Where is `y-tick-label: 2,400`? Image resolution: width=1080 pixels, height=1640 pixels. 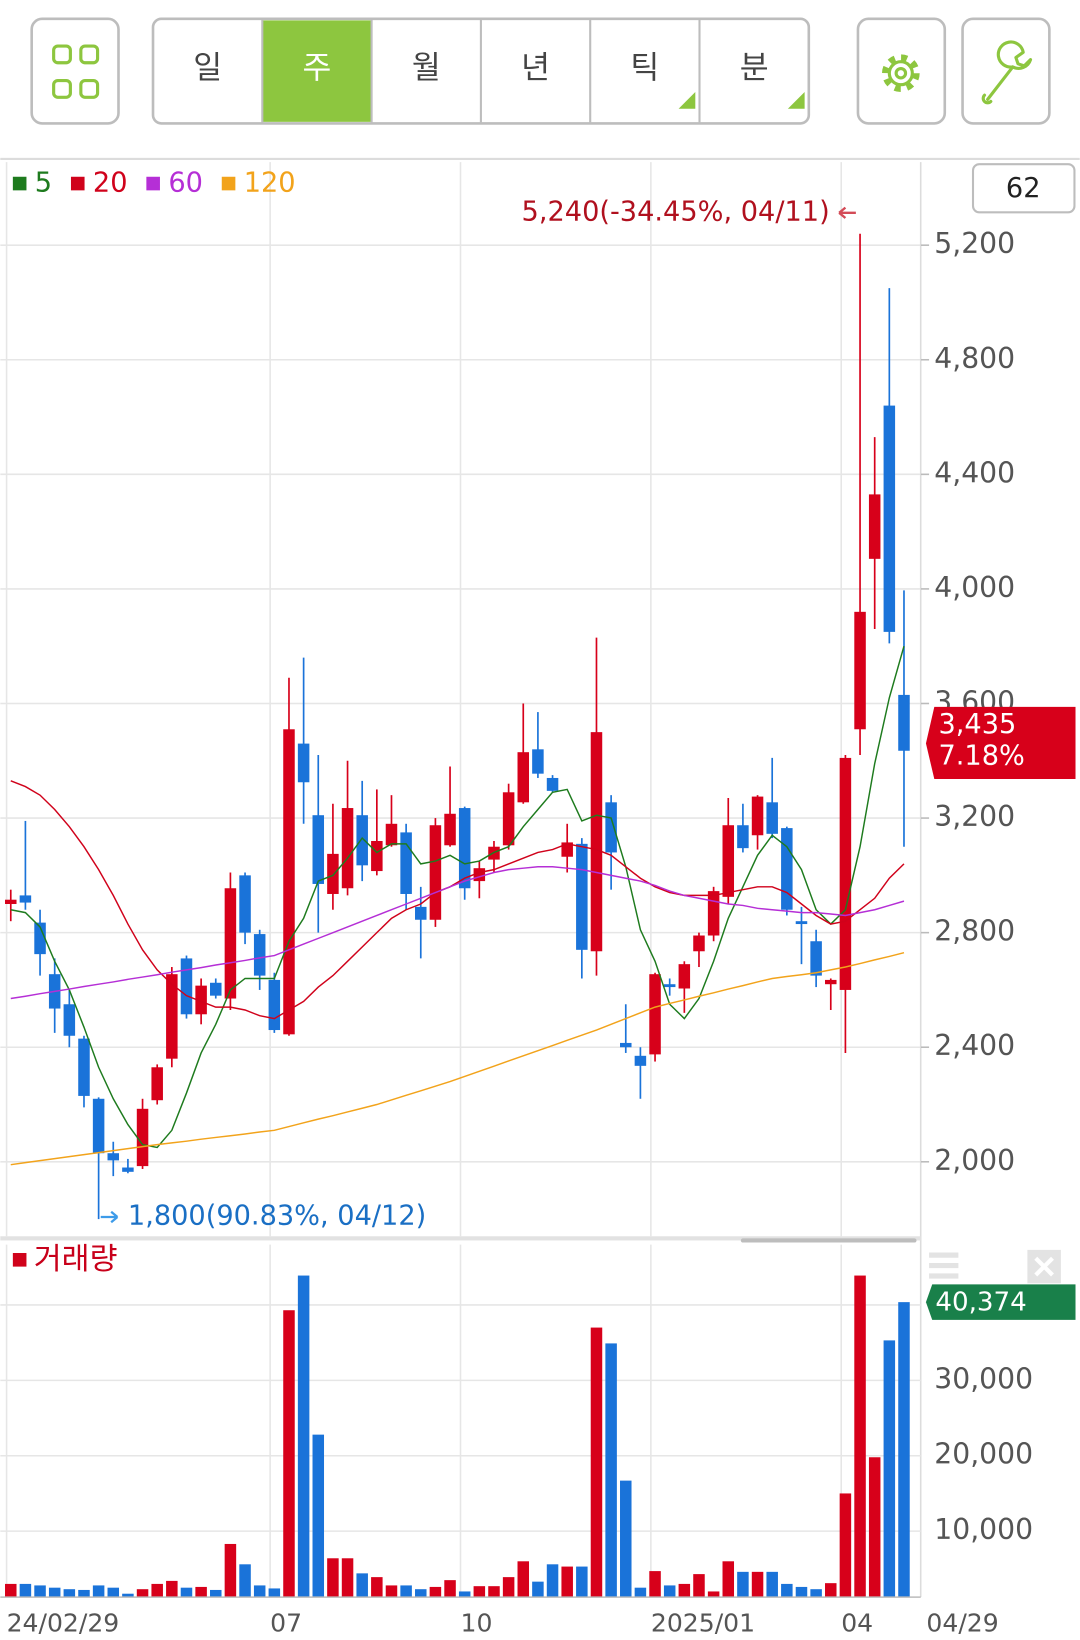 y-tick-label: 2,400 is located at coordinates (974, 1045).